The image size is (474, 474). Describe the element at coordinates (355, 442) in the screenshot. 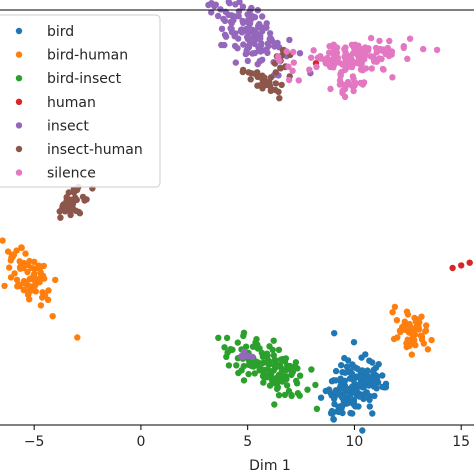

I see `x-tick-label: 10` at that location.